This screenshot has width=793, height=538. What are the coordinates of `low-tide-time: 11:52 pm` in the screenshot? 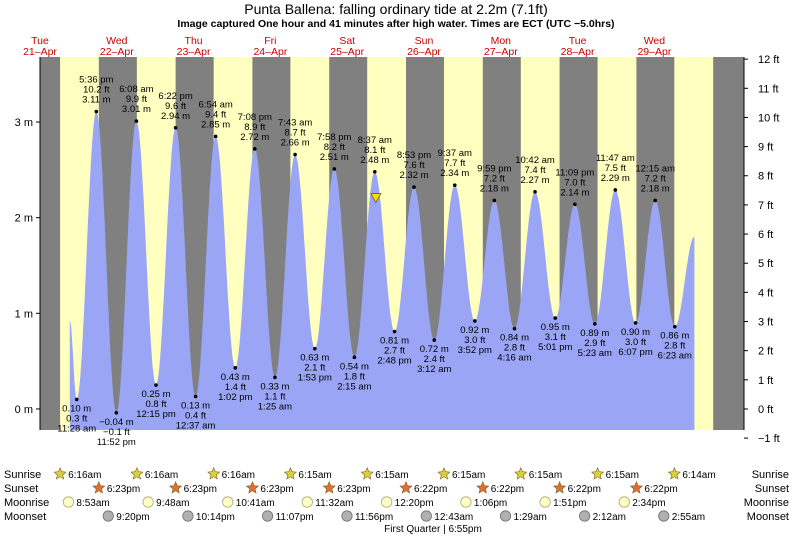 It's located at (116, 442).